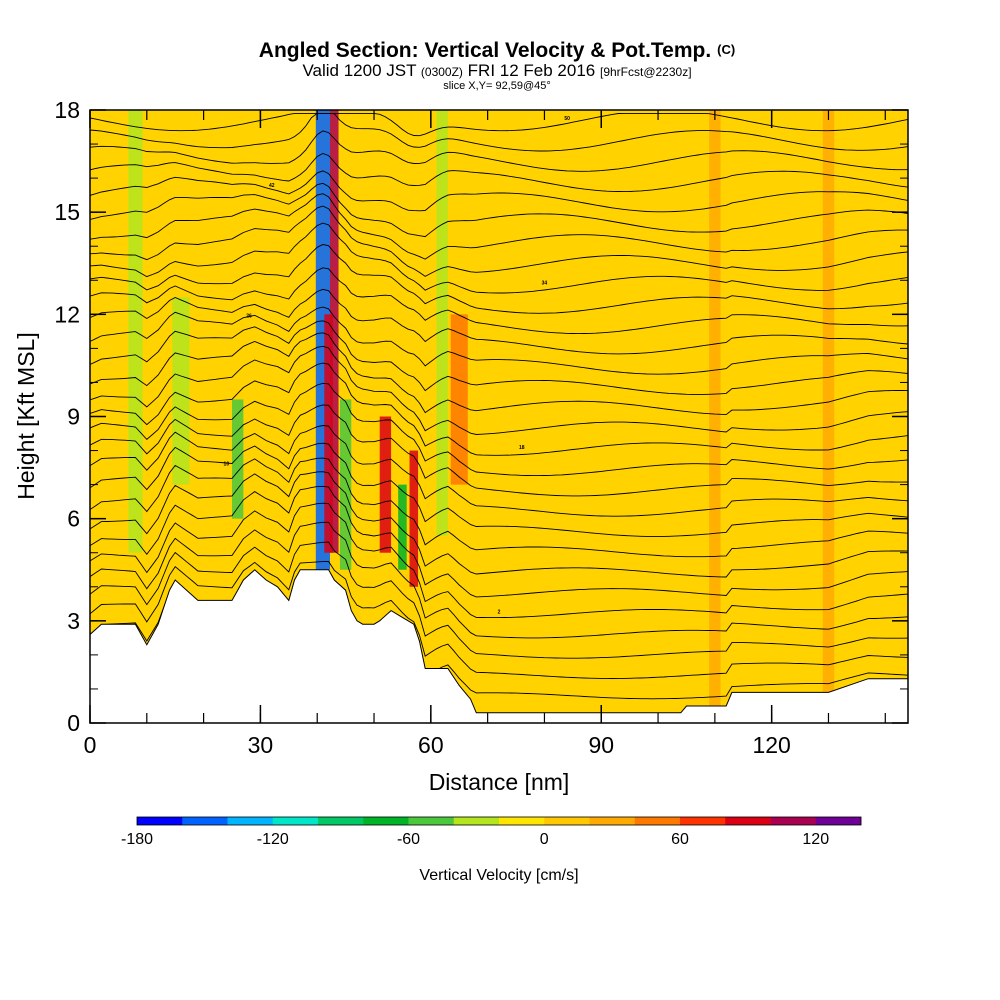 The height and width of the screenshot is (1000, 1000). What do you see at coordinates (261, 745) in the screenshot?
I see `x-tick-label: 30` at bounding box center [261, 745].